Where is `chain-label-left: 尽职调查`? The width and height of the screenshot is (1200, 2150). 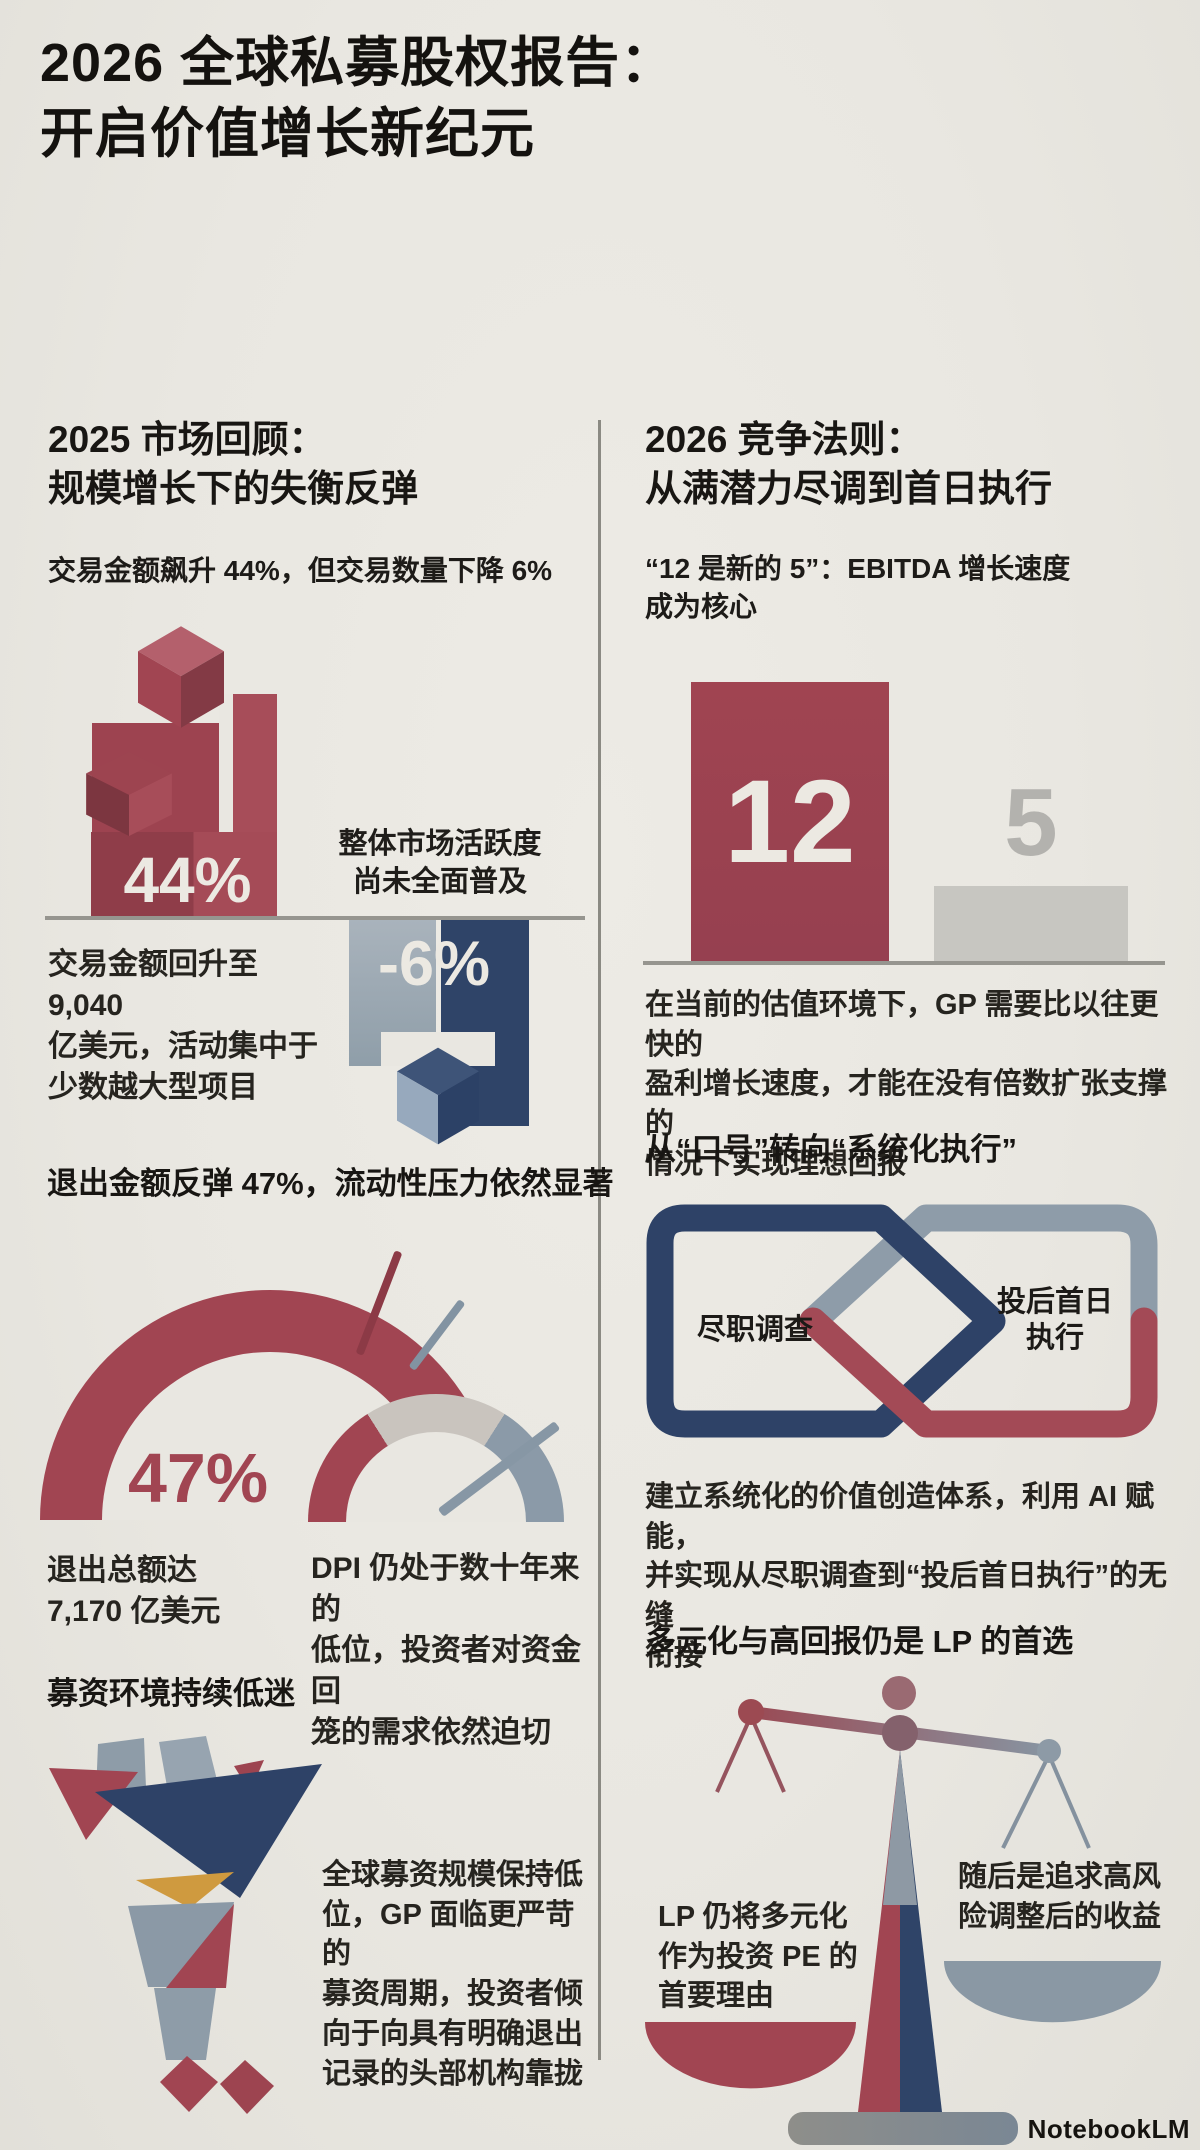
chain-label-left: 尽职调查 is located at coordinates (755, 1330).